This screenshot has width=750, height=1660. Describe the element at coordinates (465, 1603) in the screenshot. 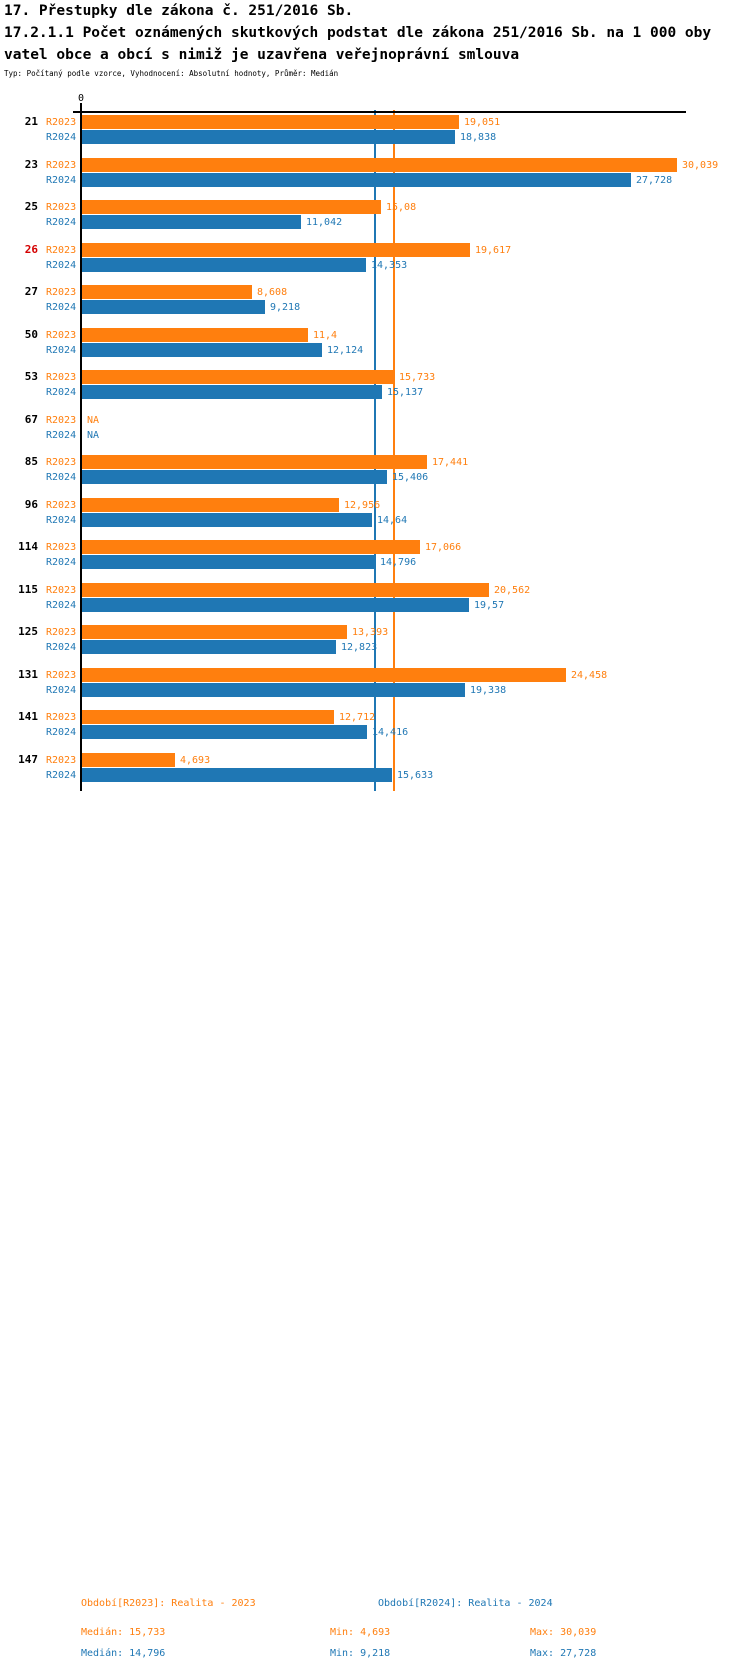

I see `legend-series-r2024: Období[R2024]: Realita - 2024` at that location.